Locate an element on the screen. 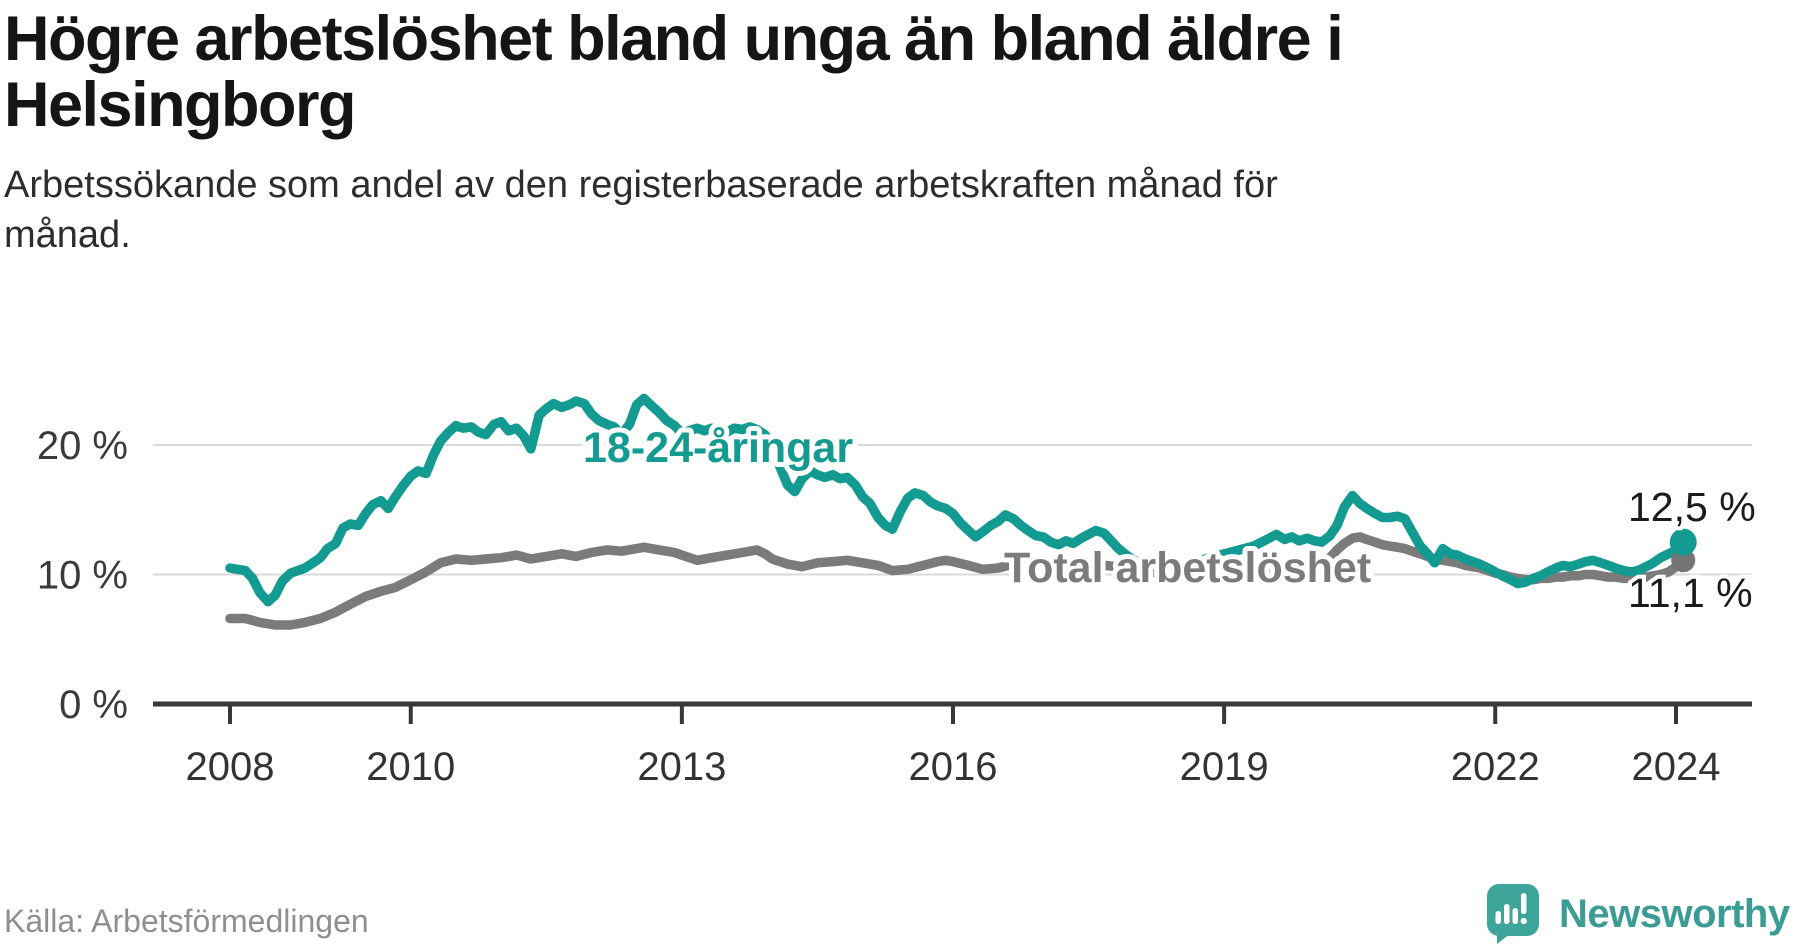 The width and height of the screenshot is (1800, 948). end-label-total: 11,1 % is located at coordinates (1690, 593).